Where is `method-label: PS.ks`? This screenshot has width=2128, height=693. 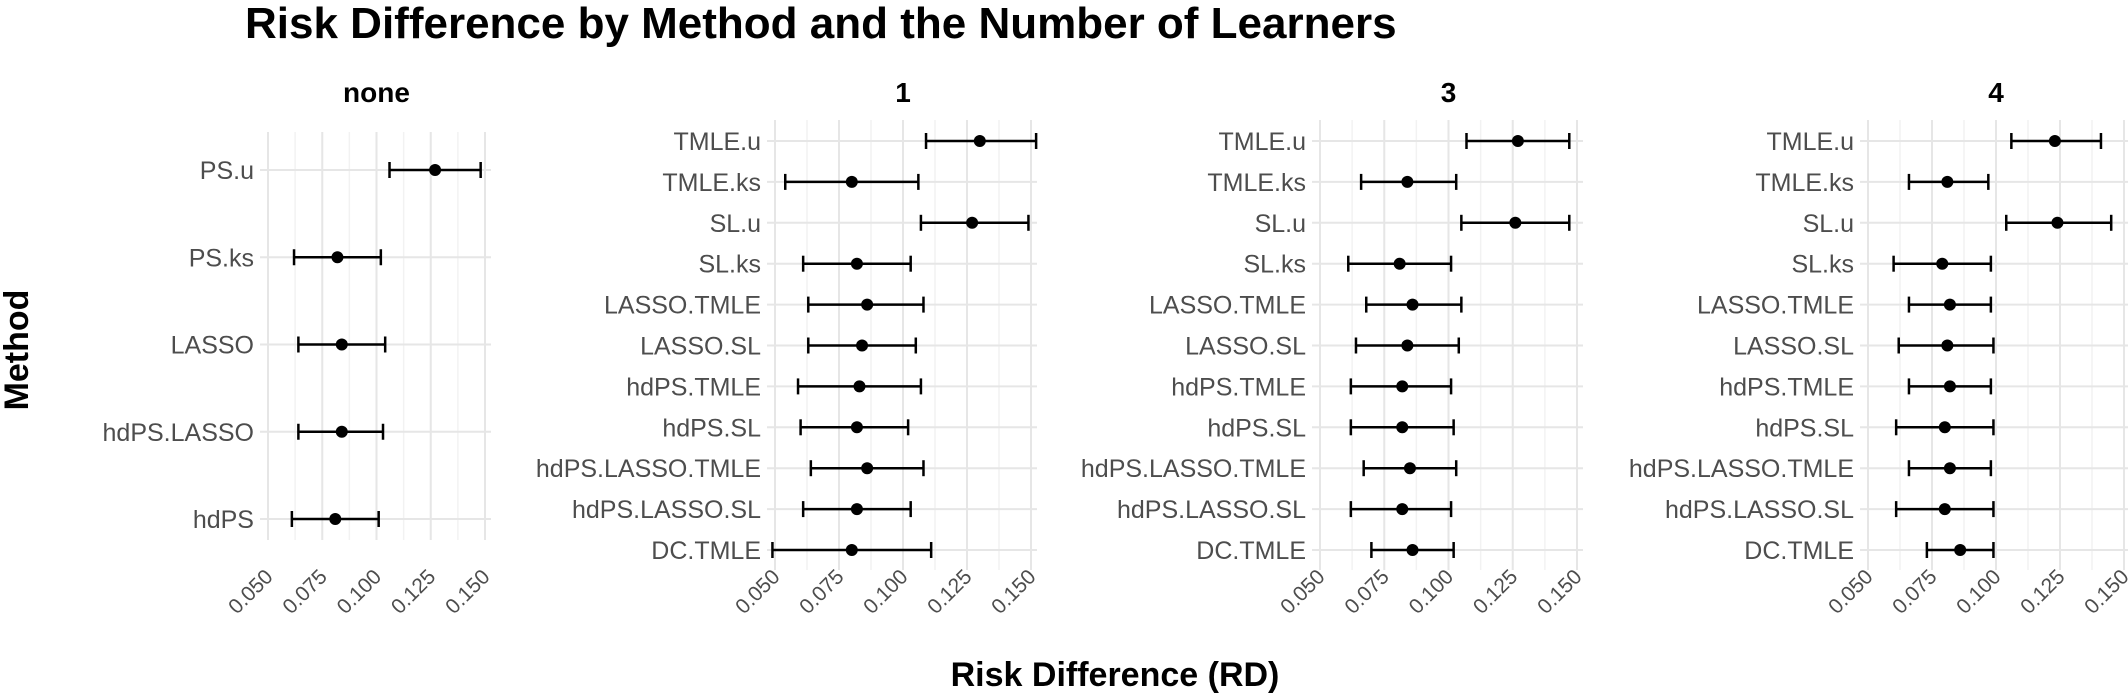
method-label: PS.ks is located at coordinates (221, 258).